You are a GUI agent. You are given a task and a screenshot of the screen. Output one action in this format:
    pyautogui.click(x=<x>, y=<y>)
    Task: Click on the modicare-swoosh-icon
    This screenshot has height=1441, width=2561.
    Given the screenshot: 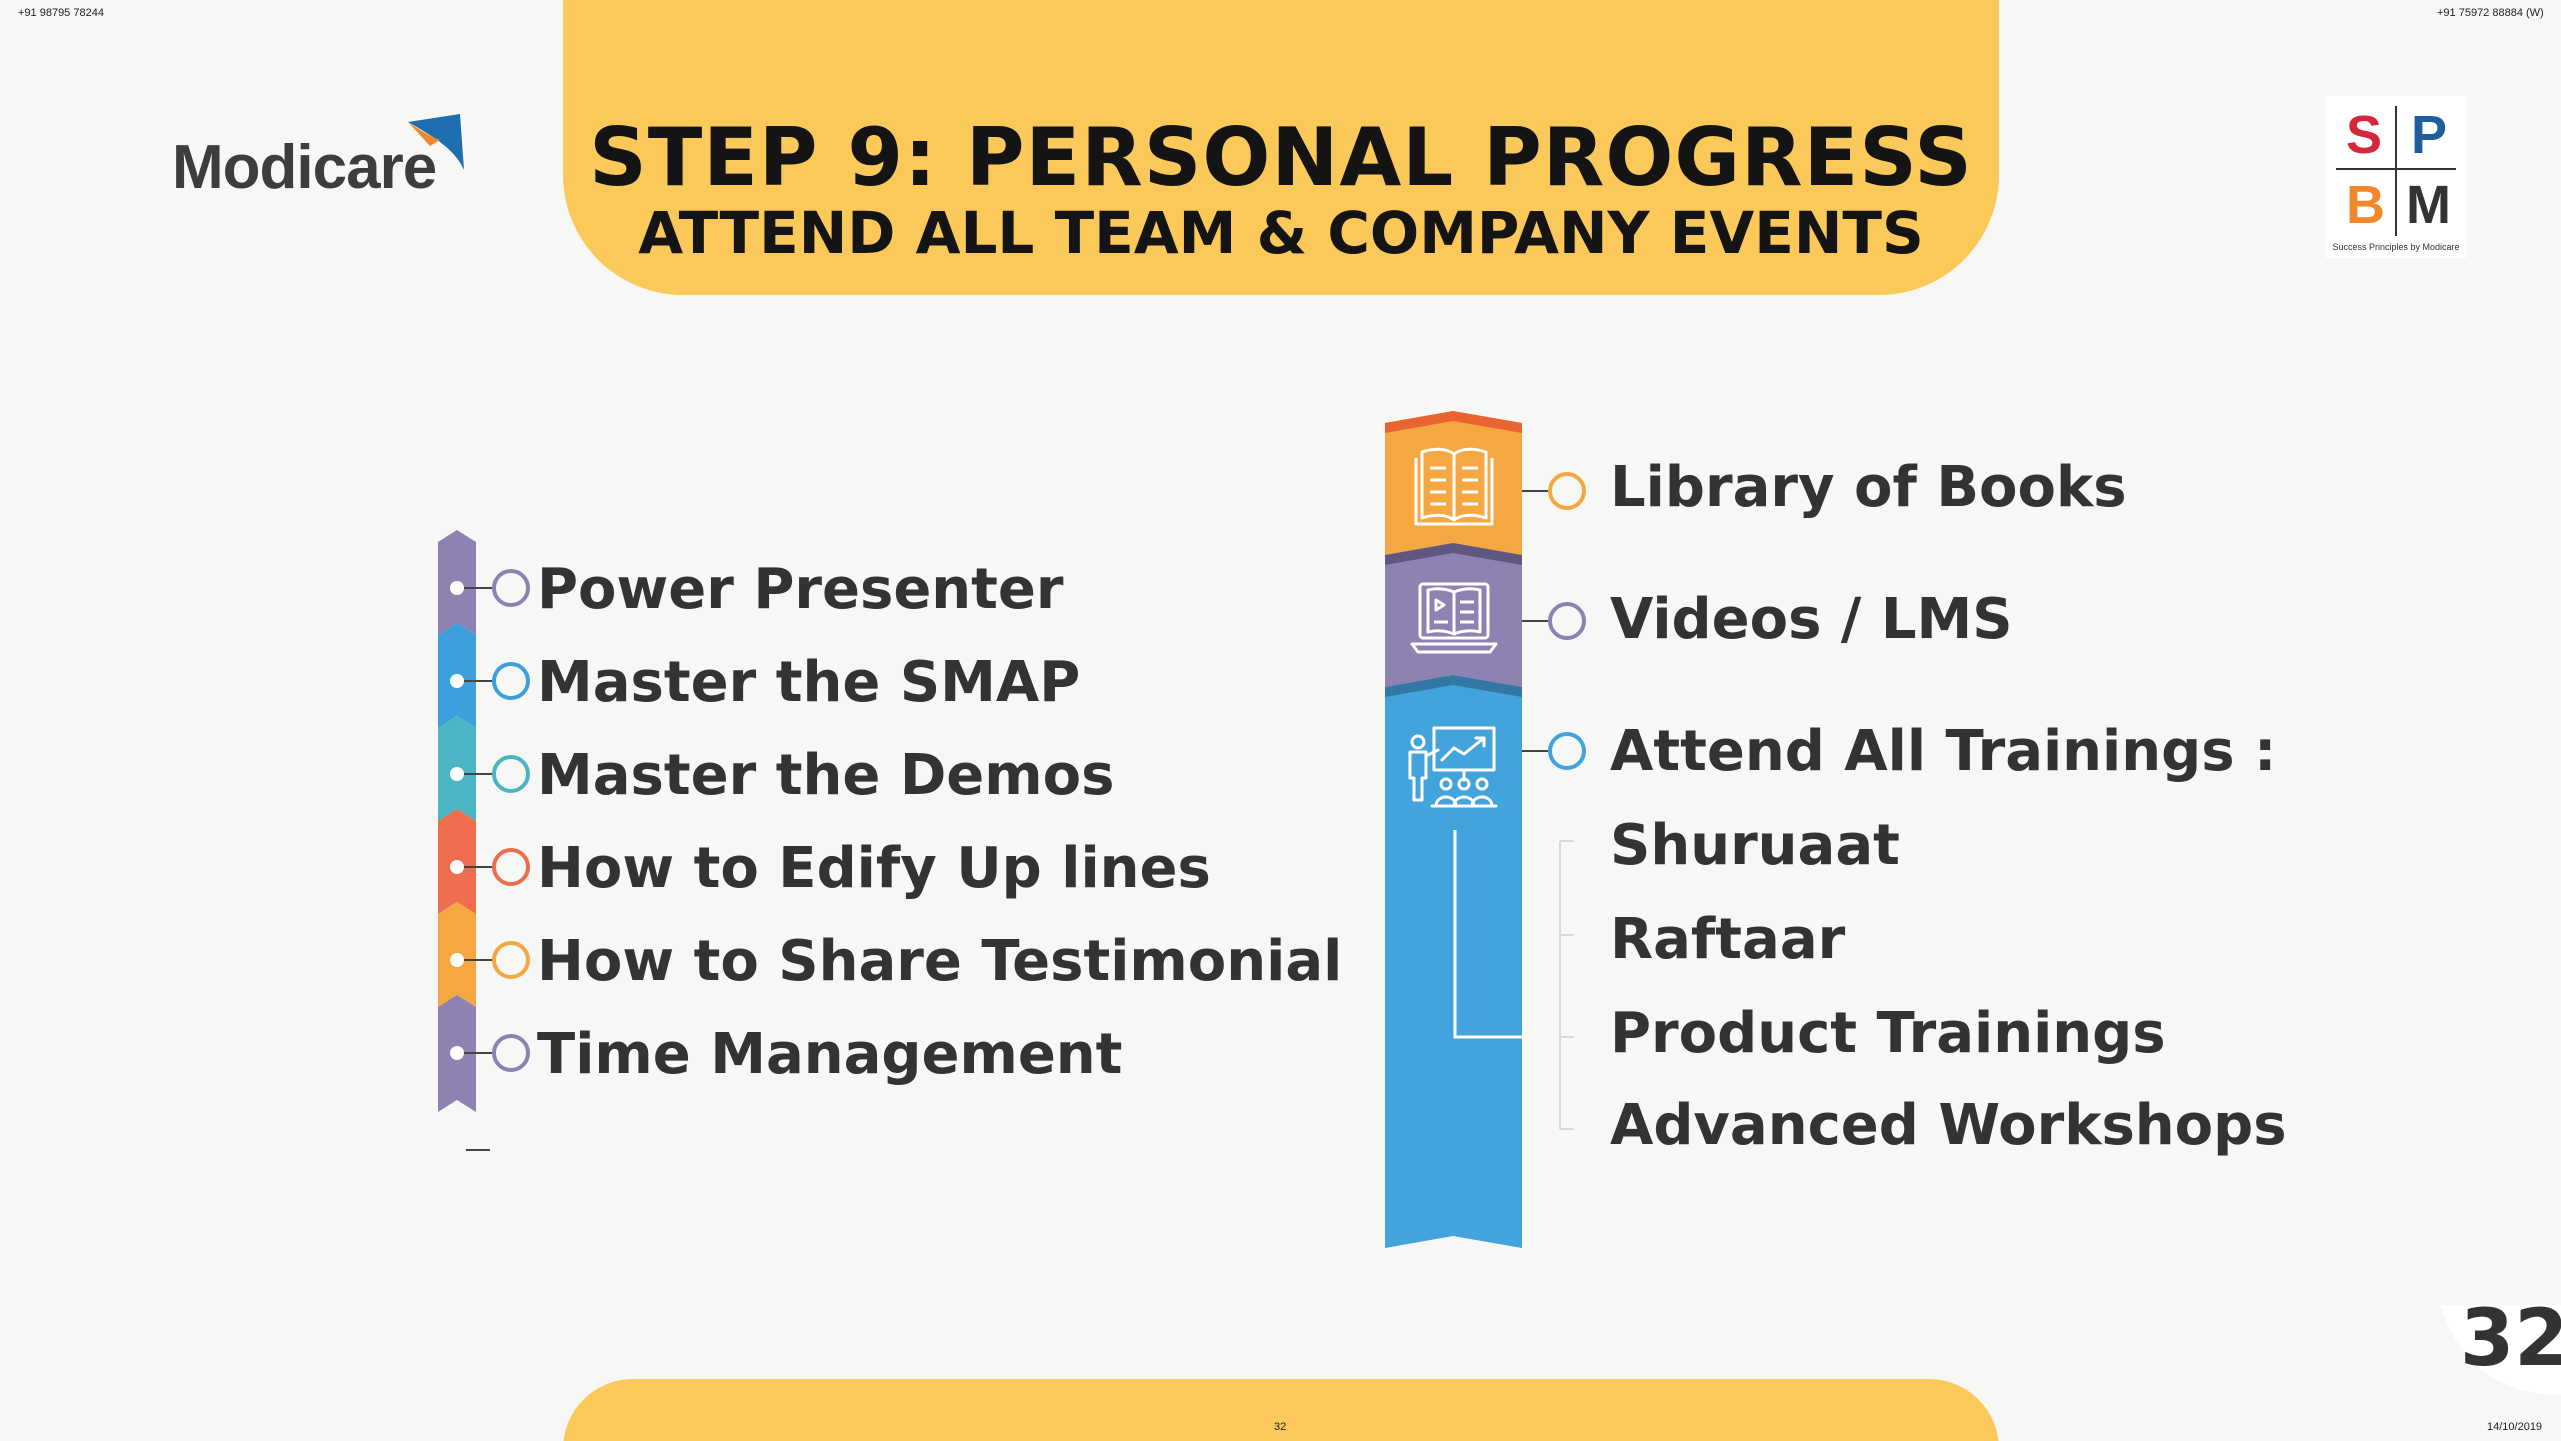 What is the action you would take?
    pyautogui.click(x=436, y=142)
    